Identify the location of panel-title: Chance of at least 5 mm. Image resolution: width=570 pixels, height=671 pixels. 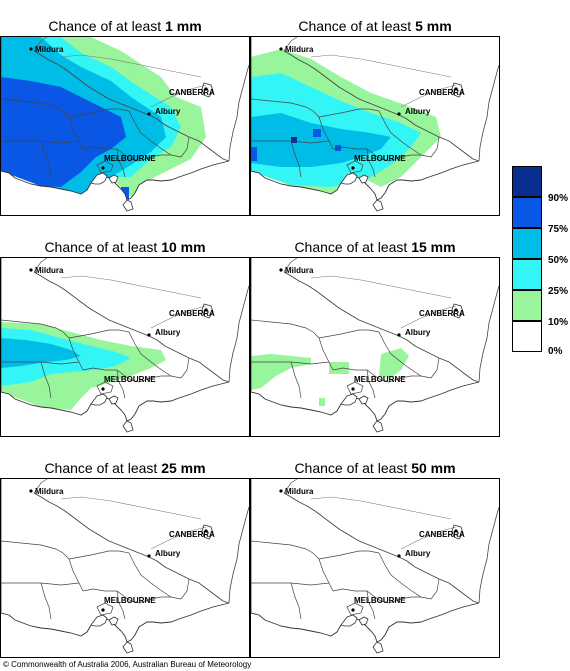
(375, 26).